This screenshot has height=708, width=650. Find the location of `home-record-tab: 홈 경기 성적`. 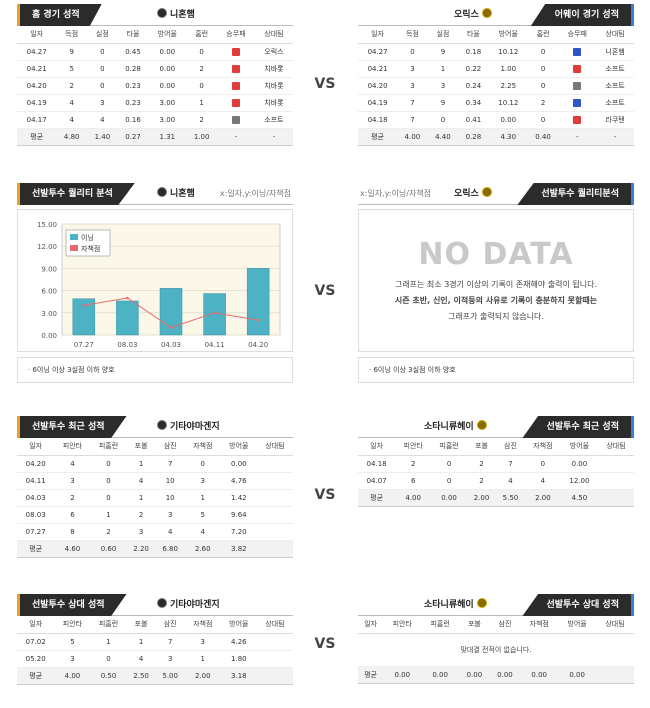

home-record-tab: 홈 경기 성적 is located at coordinates (59, 15).